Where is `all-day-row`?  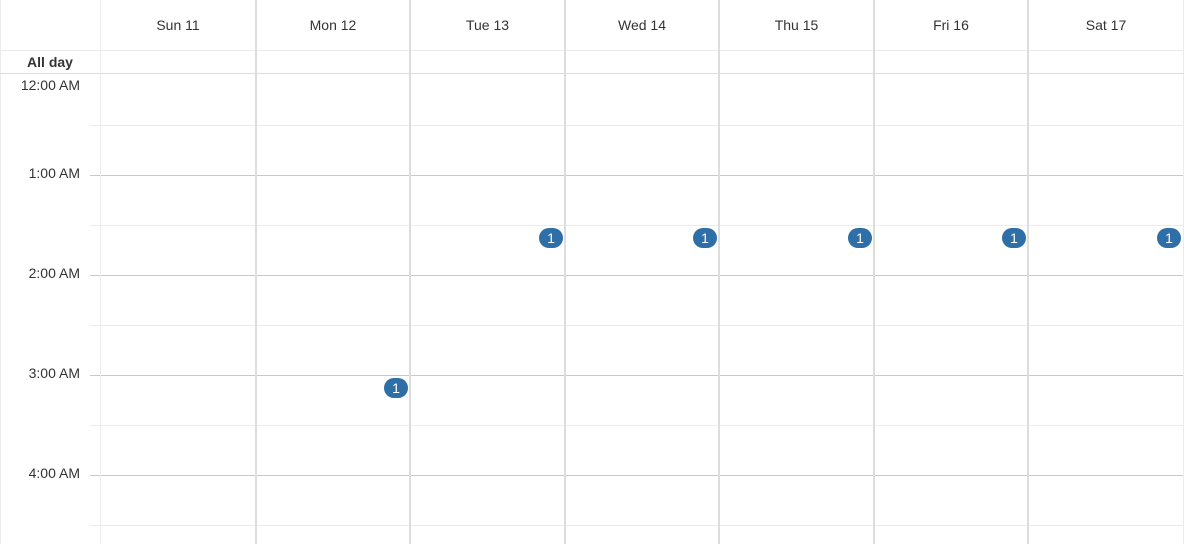 all-day-row is located at coordinates (642, 62).